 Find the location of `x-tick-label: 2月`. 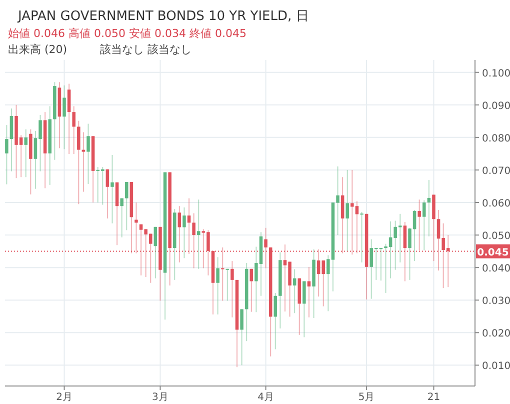

x-tick-label: 2月 is located at coordinates (64, 397).